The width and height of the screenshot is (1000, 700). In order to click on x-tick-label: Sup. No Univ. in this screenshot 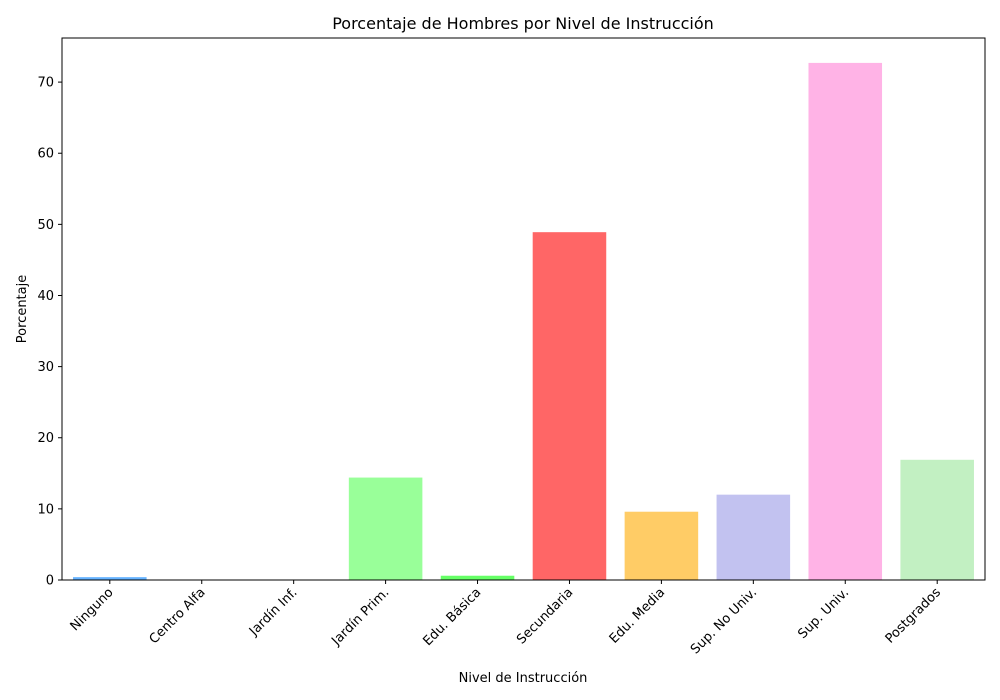, I will do `click(724, 621)`.